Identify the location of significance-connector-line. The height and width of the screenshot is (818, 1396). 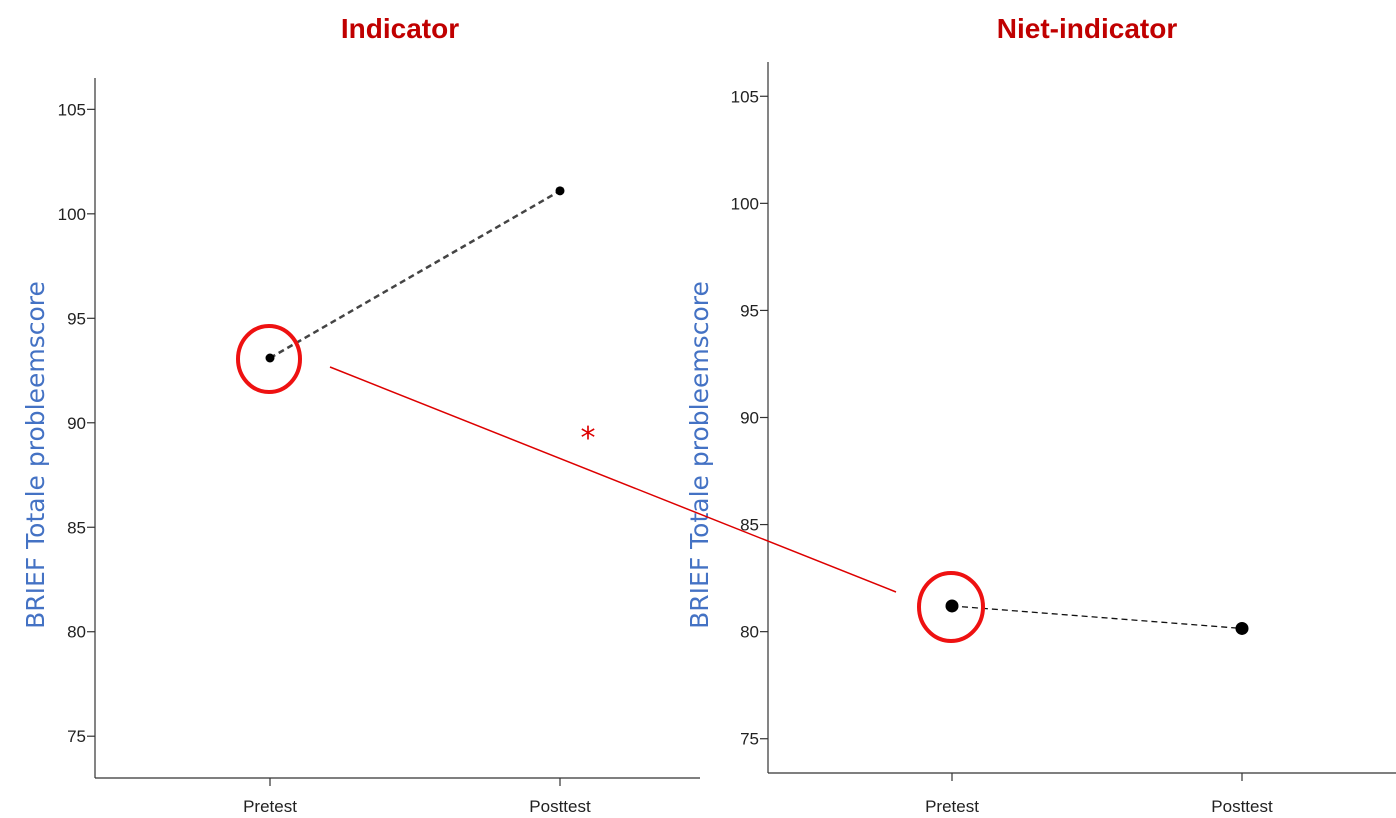
(613, 479).